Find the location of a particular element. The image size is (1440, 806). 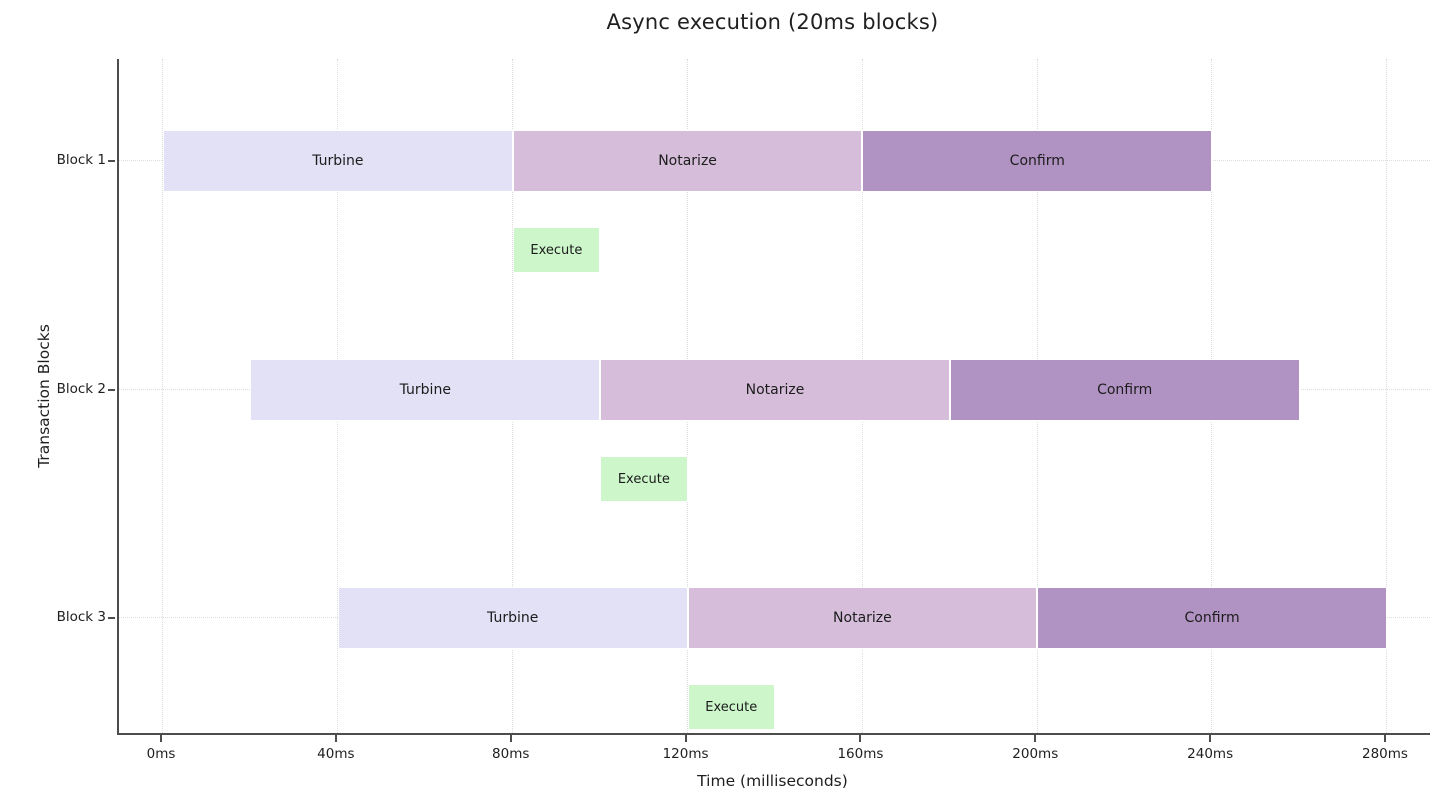

x-tick-label: 120ms is located at coordinates (685, 754).